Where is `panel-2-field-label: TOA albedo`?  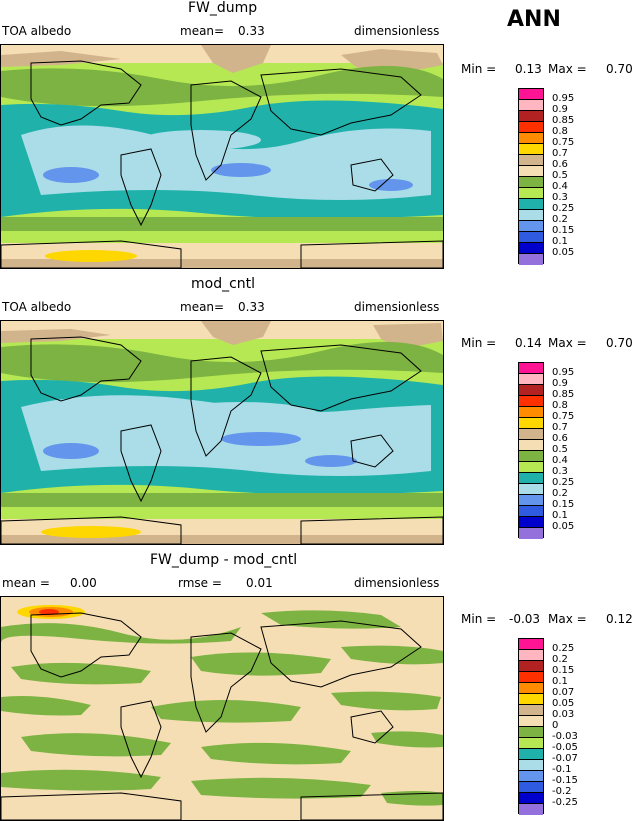 panel-2-field-label: TOA albedo is located at coordinates (37, 307).